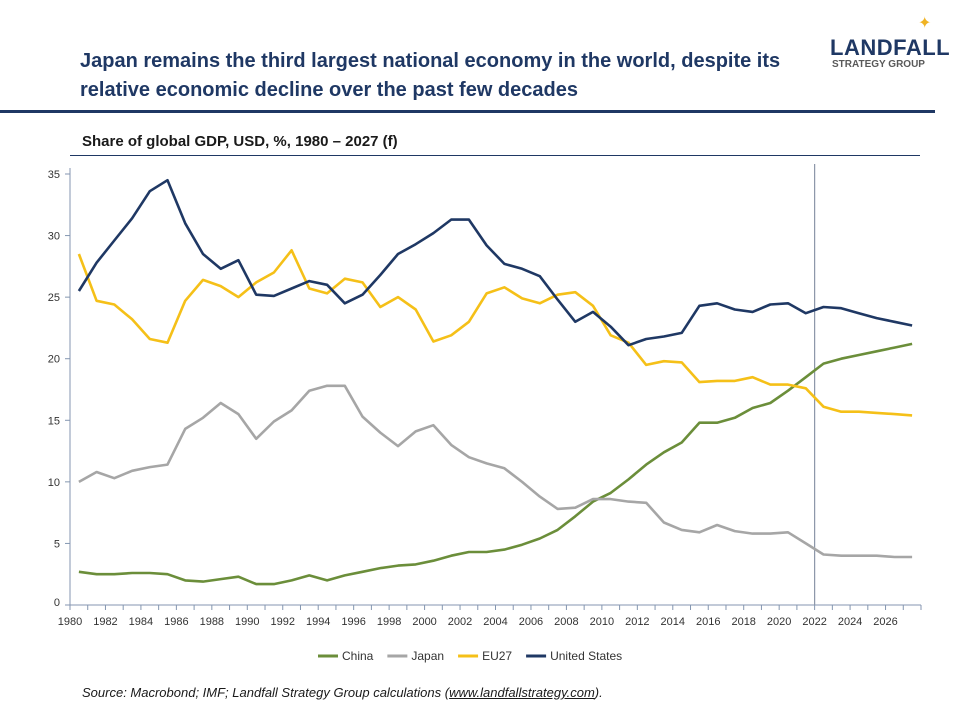 The height and width of the screenshot is (720, 960). Describe the element at coordinates (522, 692) in the screenshot. I see `source-link: www.landfallstrategy.com` at that location.